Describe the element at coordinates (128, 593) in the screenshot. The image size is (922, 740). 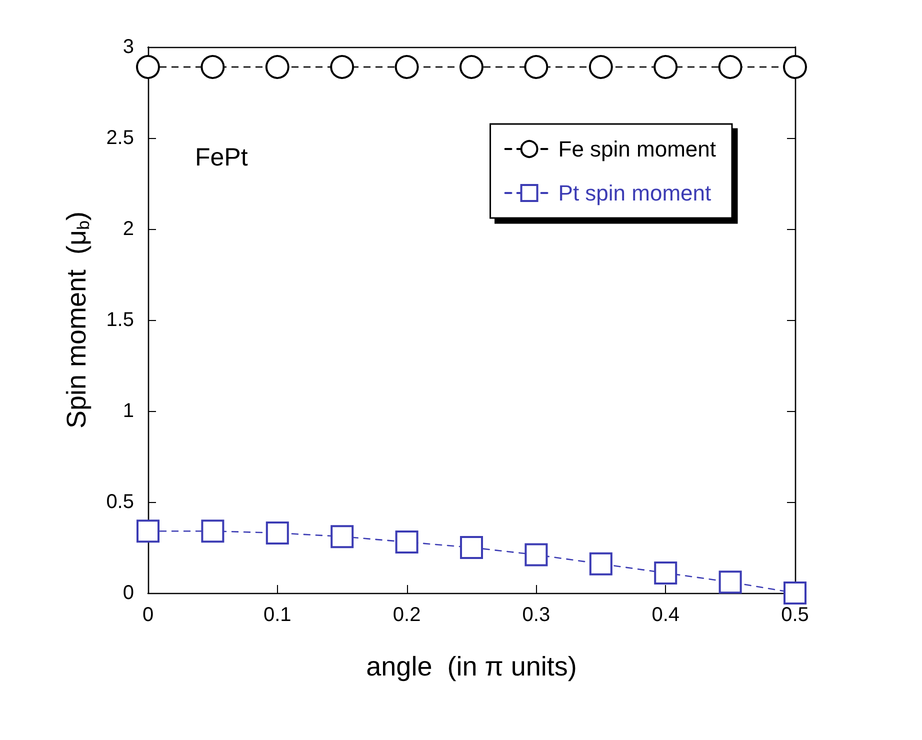
I see `y-tick-label: 0` at that location.